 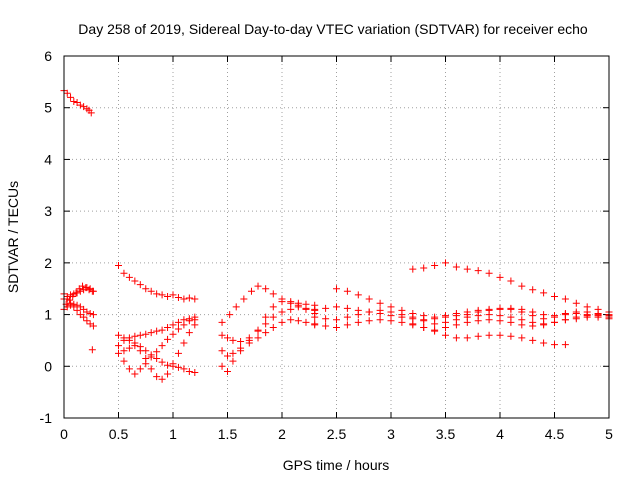 What do you see at coordinates (13, 237) in the screenshot?
I see `y-axis-title: SDTVAR / TECUs` at bounding box center [13, 237].